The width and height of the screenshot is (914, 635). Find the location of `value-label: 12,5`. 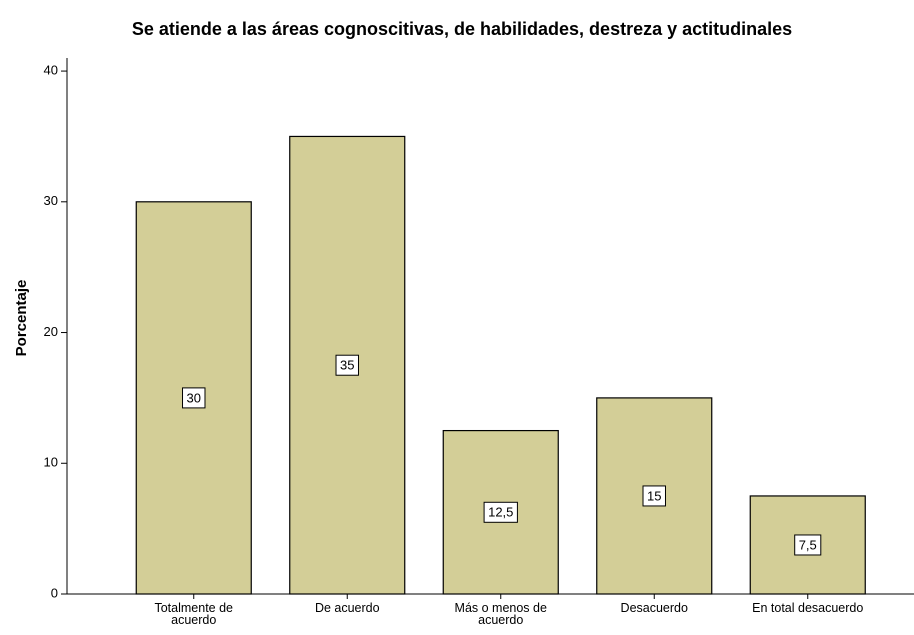

value-label: 12,5 is located at coordinates (500, 512).